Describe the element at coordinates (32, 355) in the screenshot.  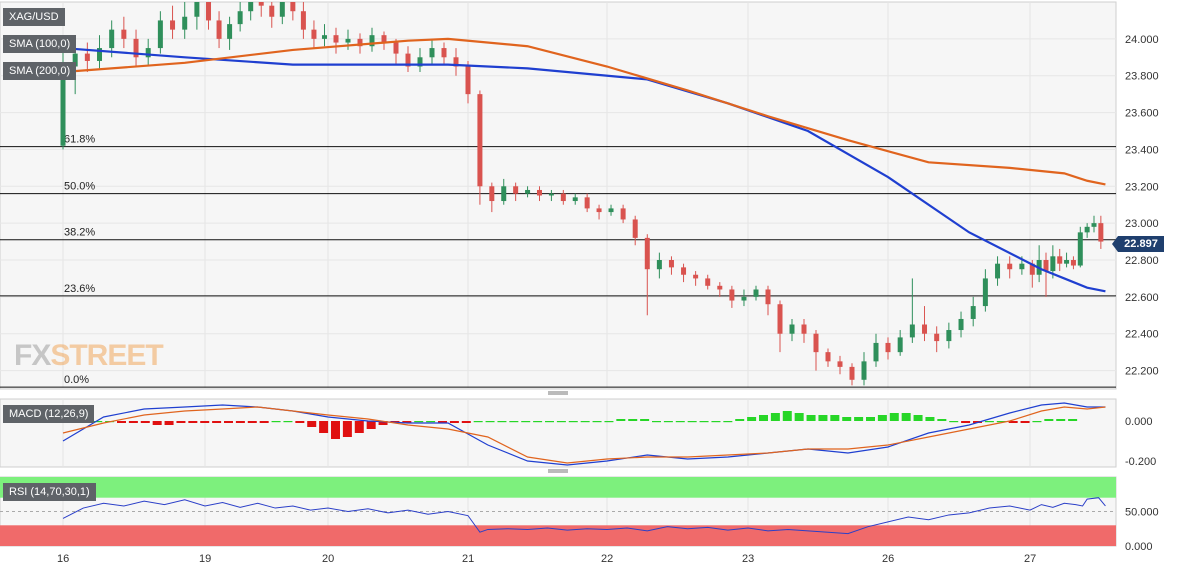
I see `watermark-fx: FX` at that location.